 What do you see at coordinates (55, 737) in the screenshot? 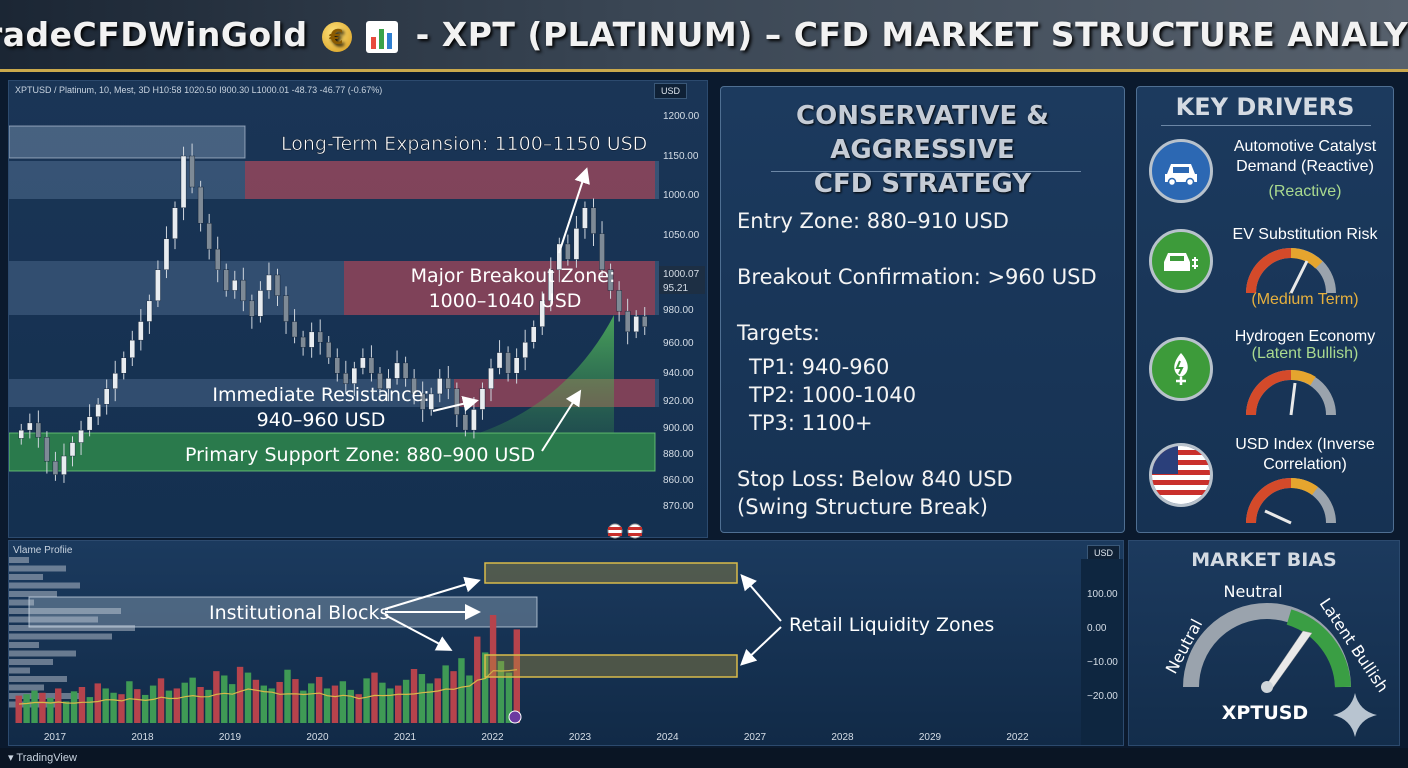
I see `year-label: 2017` at bounding box center [55, 737].